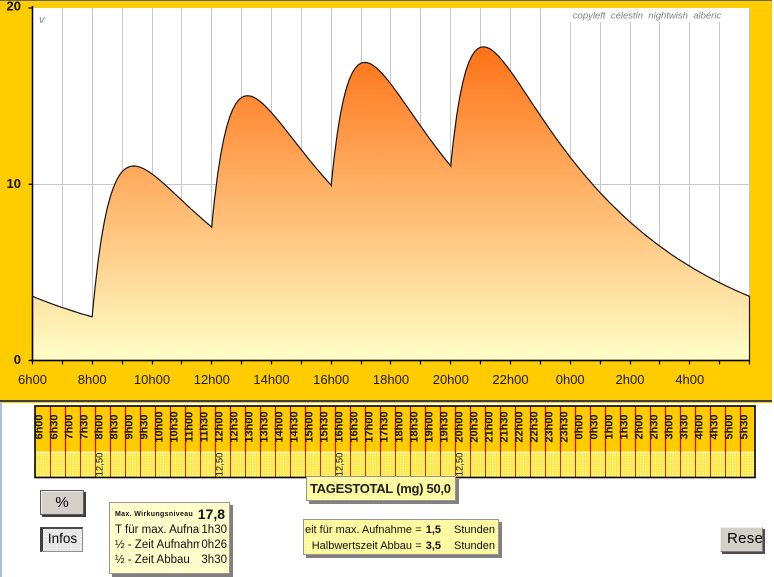 This screenshot has height=577, width=774. I want to click on svg-text: 17h00, so click(370, 426).